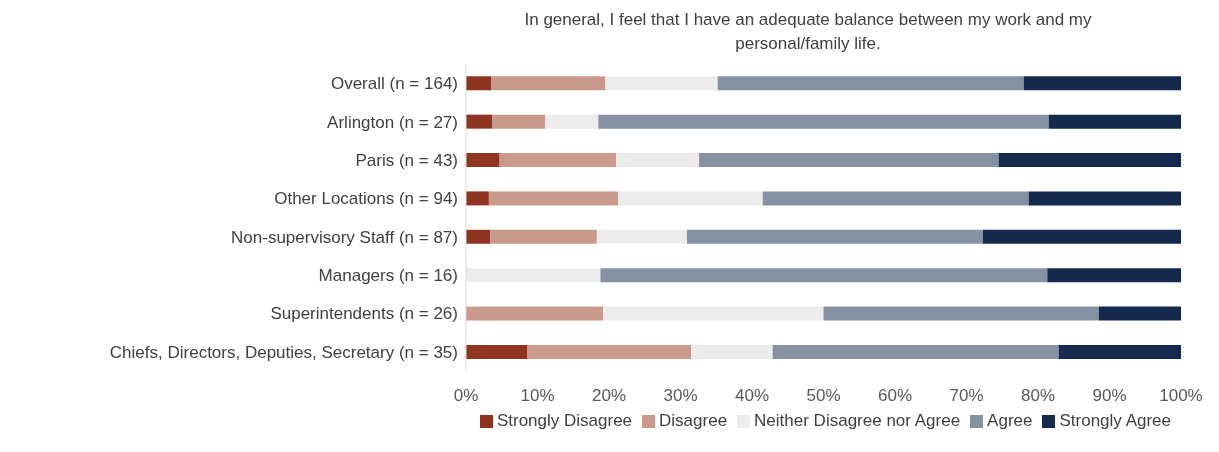  What do you see at coordinates (394, 84) in the screenshot?
I see `y-tick-label: Overall (n = 164)` at bounding box center [394, 84].